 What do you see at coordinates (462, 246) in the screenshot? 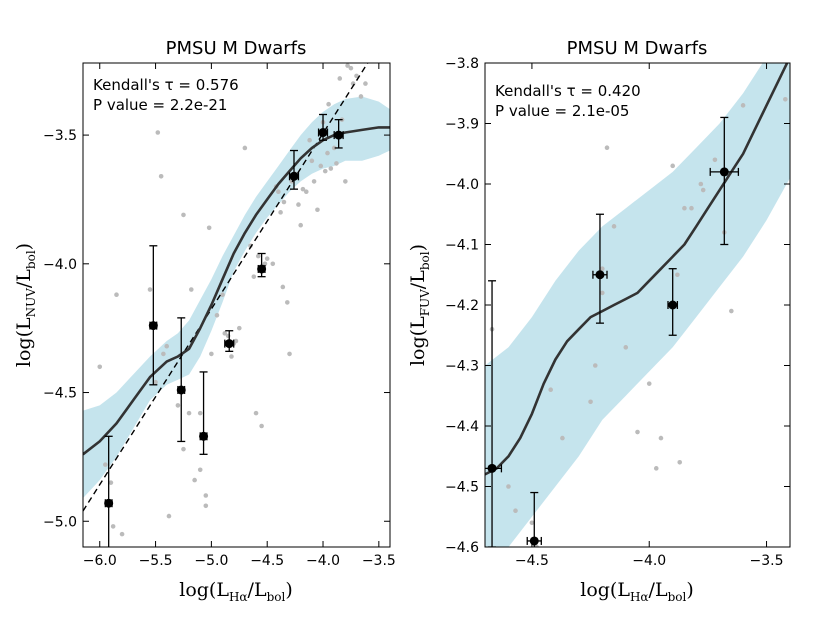
I see `y-tick-label: −4.1` at bounding box center [462, 246].